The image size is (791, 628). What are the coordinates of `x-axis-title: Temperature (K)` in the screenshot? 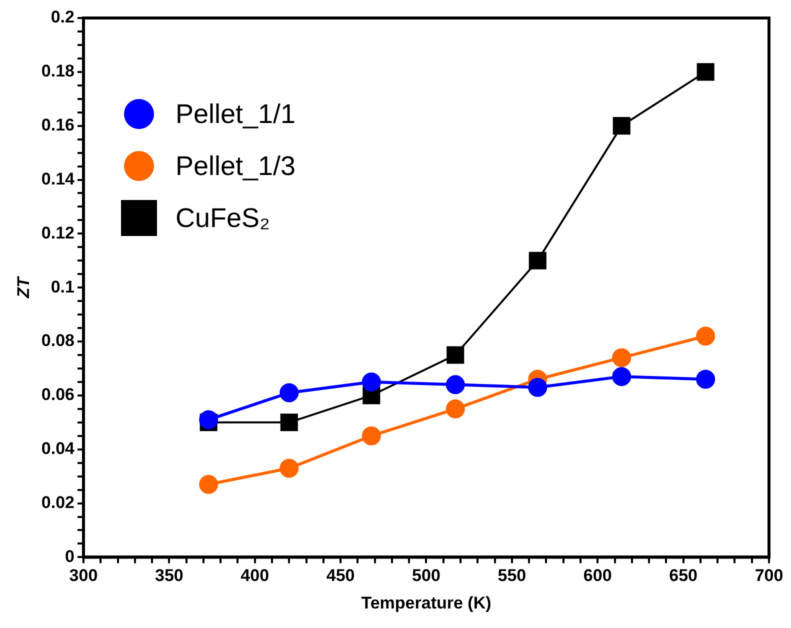 It's located at (426, 602).